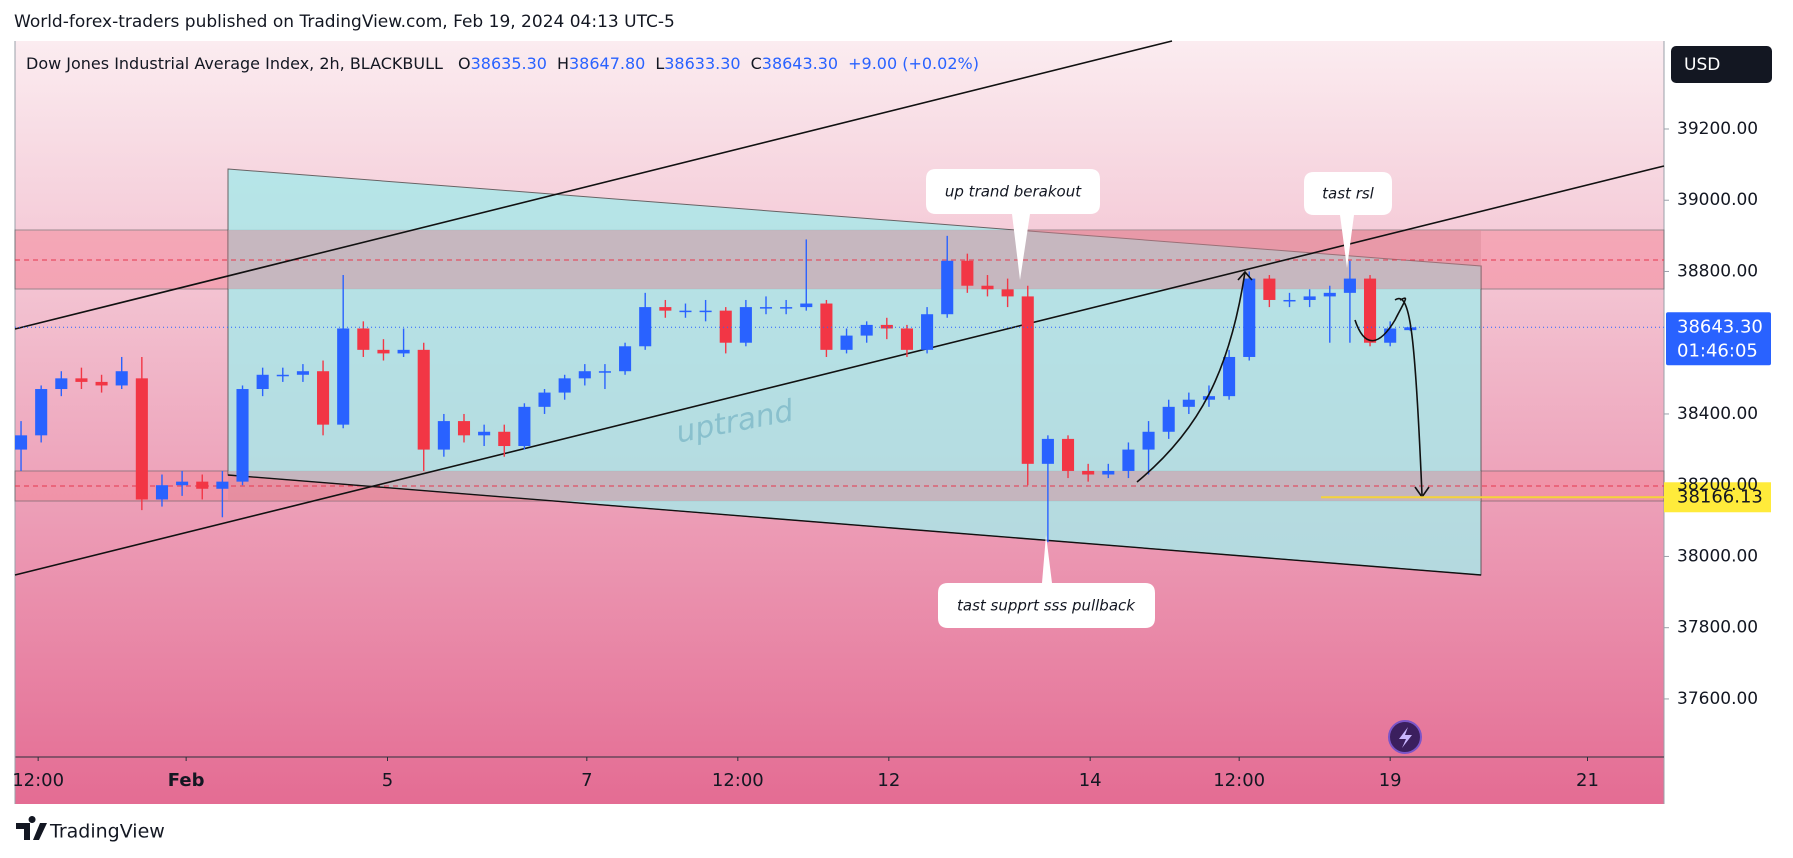 Image resolution: width=1793 pixels, height=858 pixels. I want to click on legend-key: H, so click(563, 63).